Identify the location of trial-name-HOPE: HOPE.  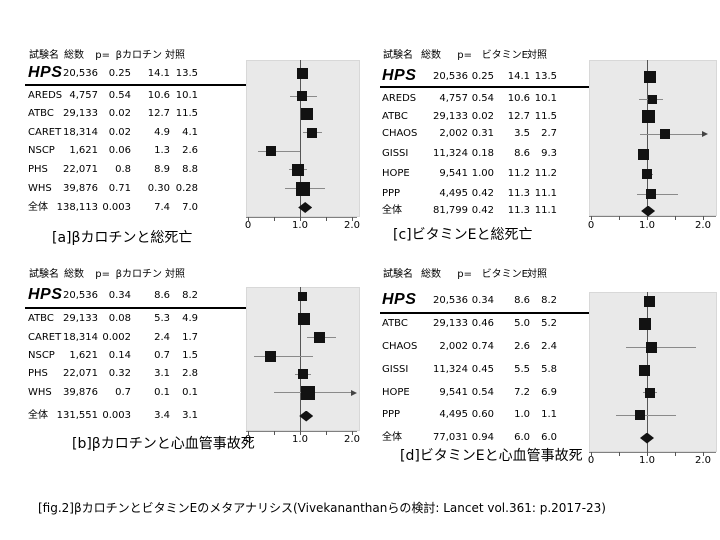
(396, 392).